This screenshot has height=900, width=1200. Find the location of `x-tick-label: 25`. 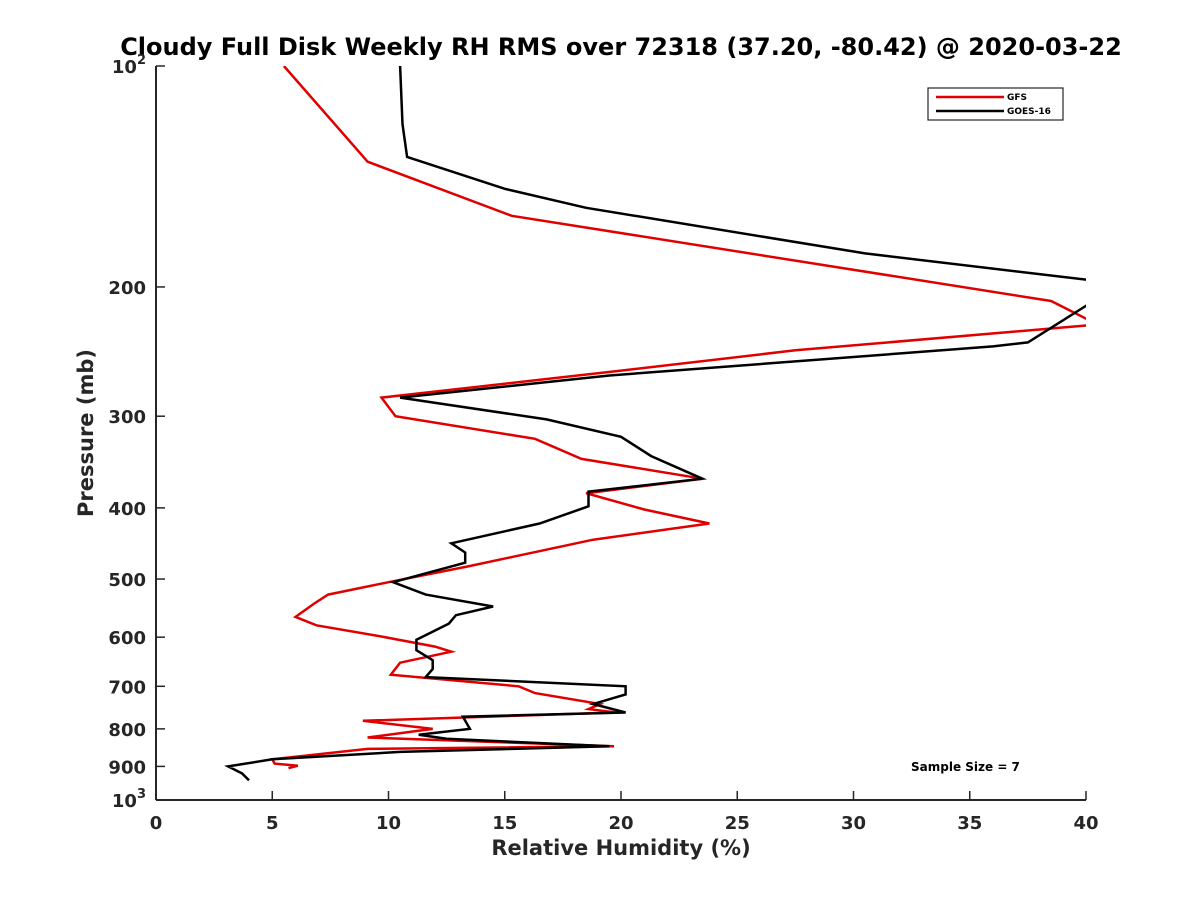

x-tick-label: 25 is located at coordinates (737, 823).